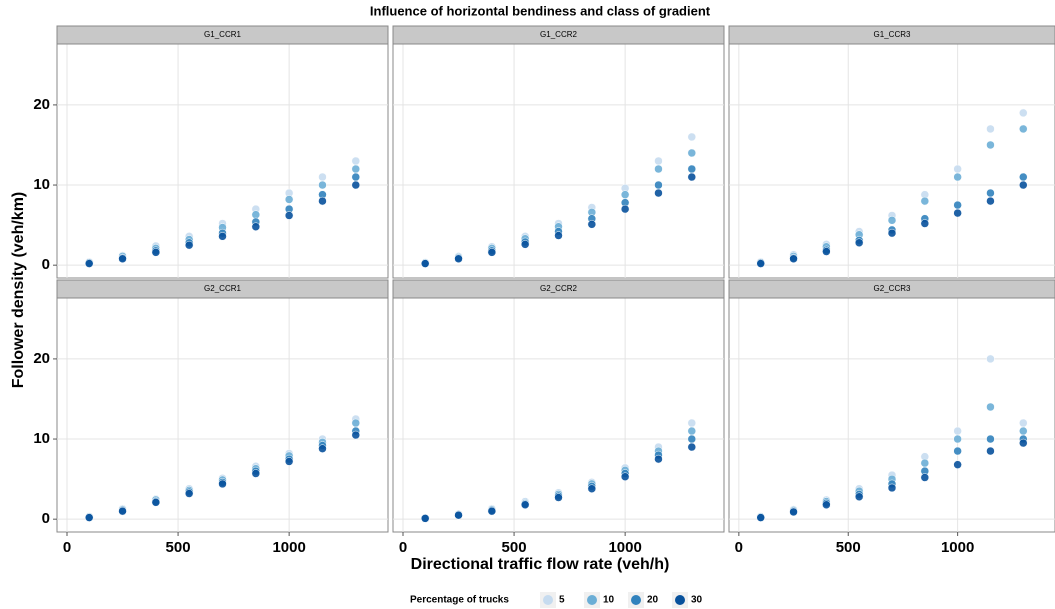 This screenshot has height=609, width=1055. Describe the element at coordinates (18, 290) in the screenshot. I see `y-axis-label: Follower density (veh/km)` at that location.